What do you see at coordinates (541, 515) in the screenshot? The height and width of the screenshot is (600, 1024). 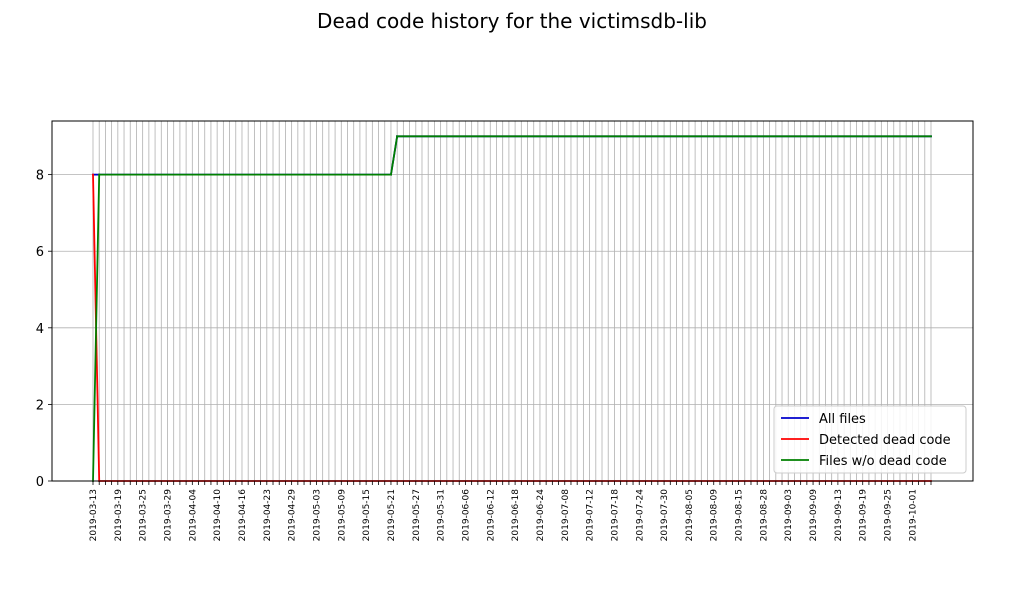 I see `x-tick-label: 2019-06-24` at bounding box center [541, 515].